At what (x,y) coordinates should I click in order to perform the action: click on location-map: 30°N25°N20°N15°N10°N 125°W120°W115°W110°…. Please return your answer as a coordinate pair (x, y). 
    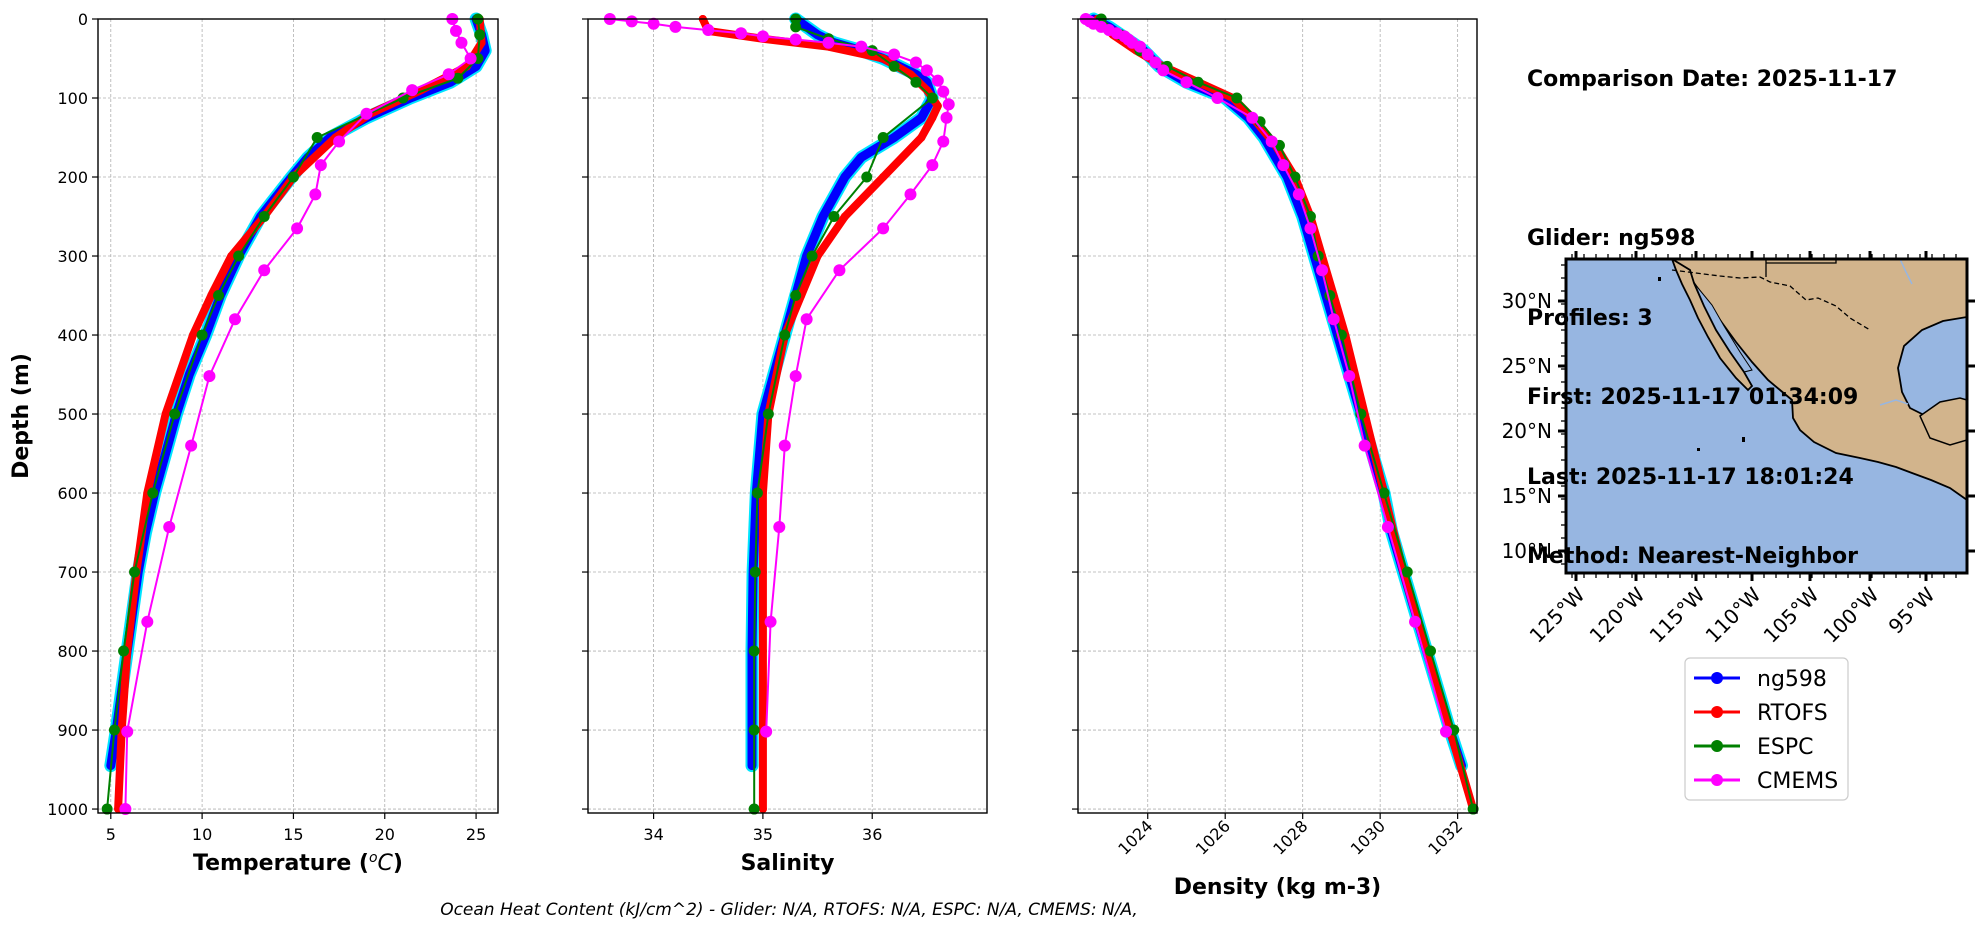
    Looking at the image, I should click on (1738, 449).